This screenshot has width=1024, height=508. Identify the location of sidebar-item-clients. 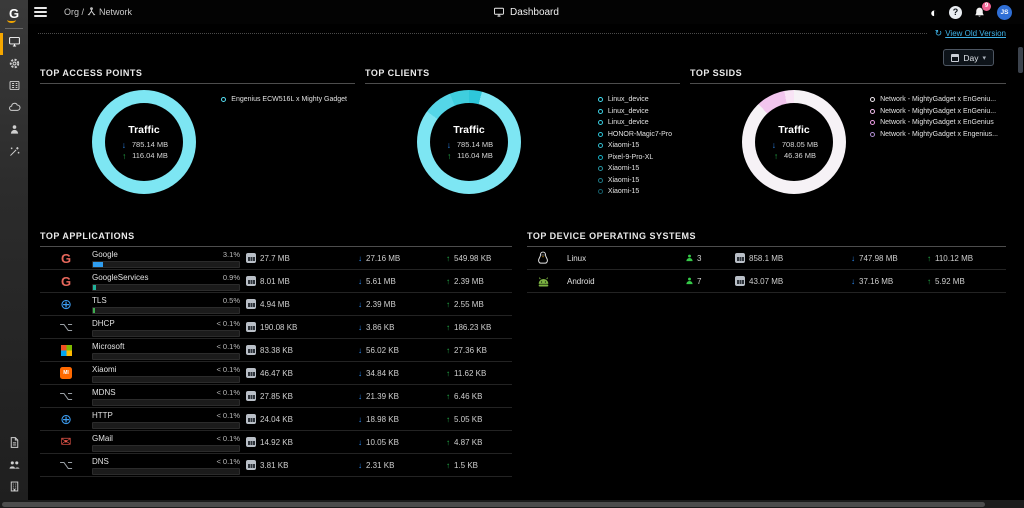
(14, 132).